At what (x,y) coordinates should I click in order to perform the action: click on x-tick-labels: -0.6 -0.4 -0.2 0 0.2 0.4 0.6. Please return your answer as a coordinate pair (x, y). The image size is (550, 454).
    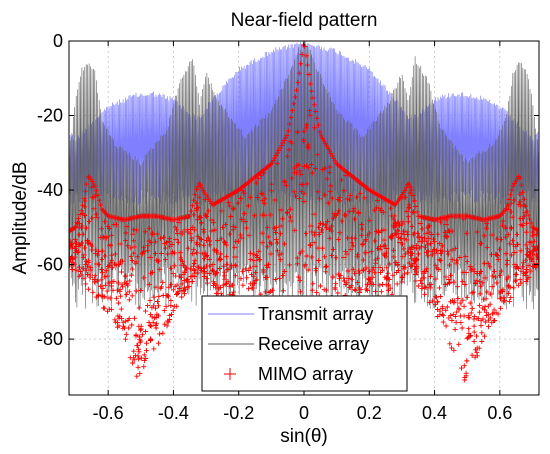
    Looking at the image, I should click on (303, 413).